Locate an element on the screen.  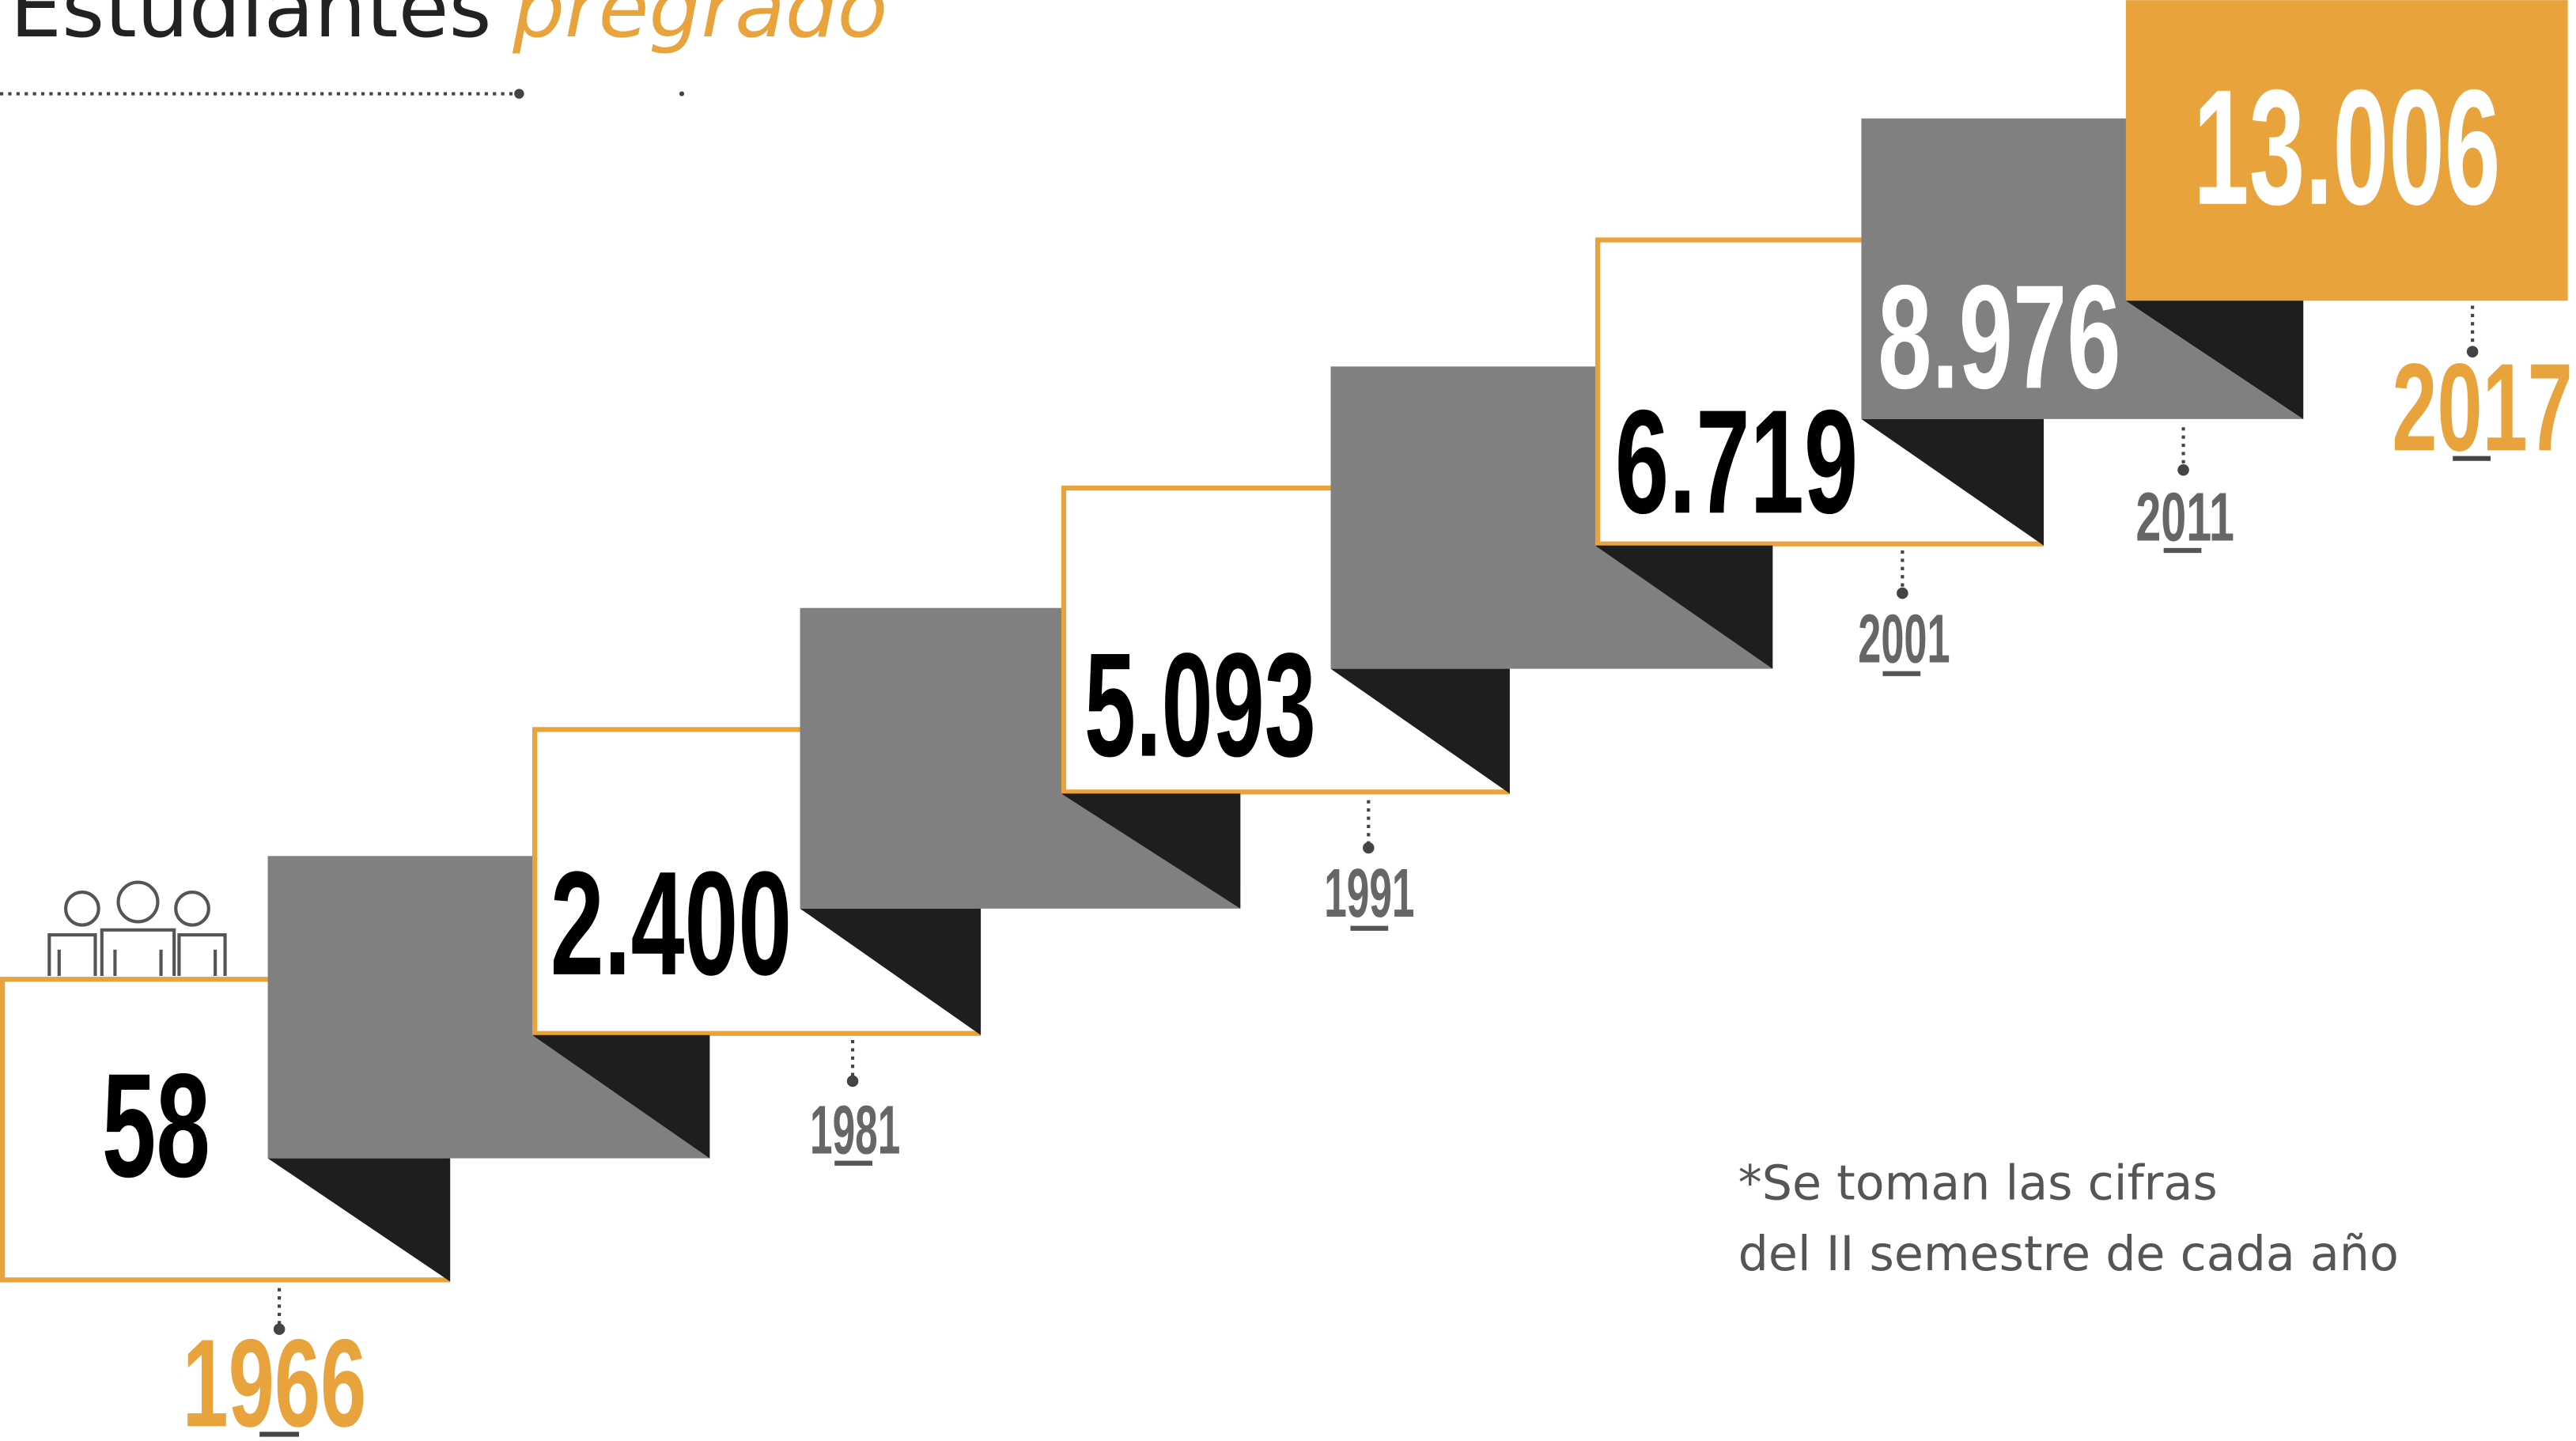
title-main: Estudiantes is located at coordinates (250, 28).